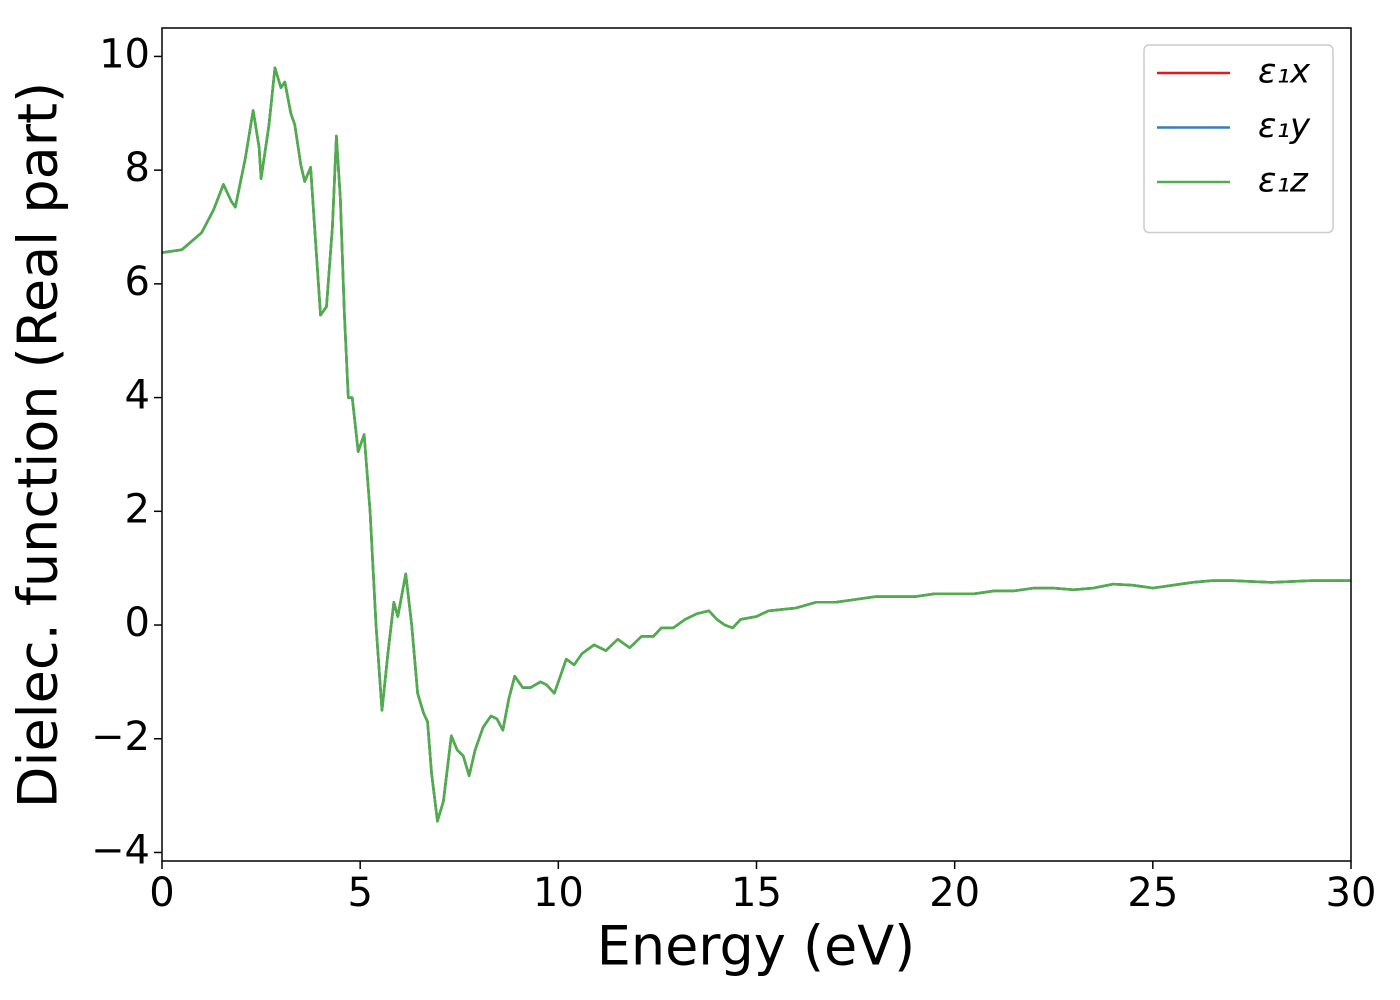 This screenshot has height=1000, width=1400. I want to click on legend-label: ε₁y, so click(1284, 126).